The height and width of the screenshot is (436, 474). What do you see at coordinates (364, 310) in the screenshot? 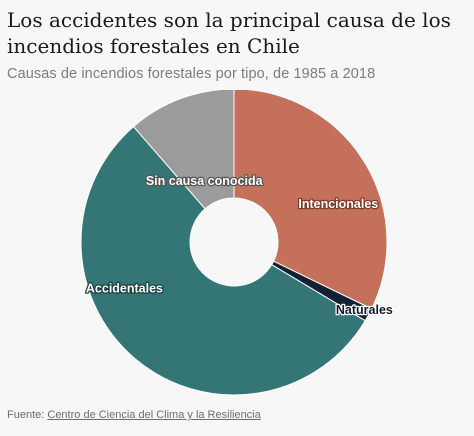
I see `slice-label-naturales: Naturales` at bounding box center [364, 310].